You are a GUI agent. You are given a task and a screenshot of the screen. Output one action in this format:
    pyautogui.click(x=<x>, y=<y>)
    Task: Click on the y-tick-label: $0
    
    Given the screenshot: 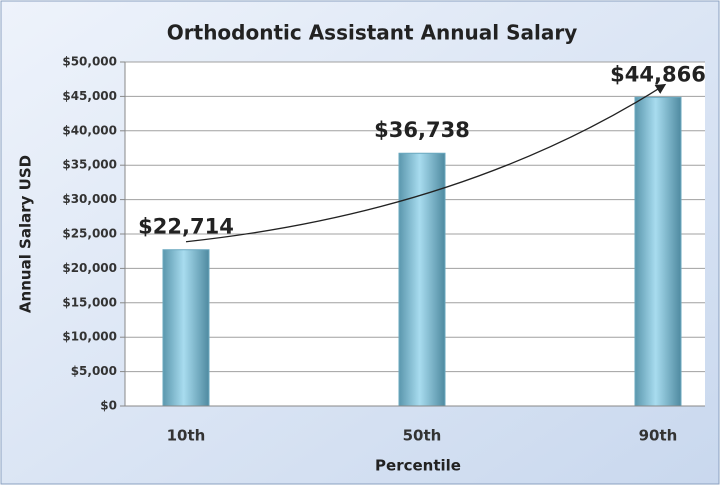 What is the action you would take?
    pyautogui.click(x=108, y=406)
    